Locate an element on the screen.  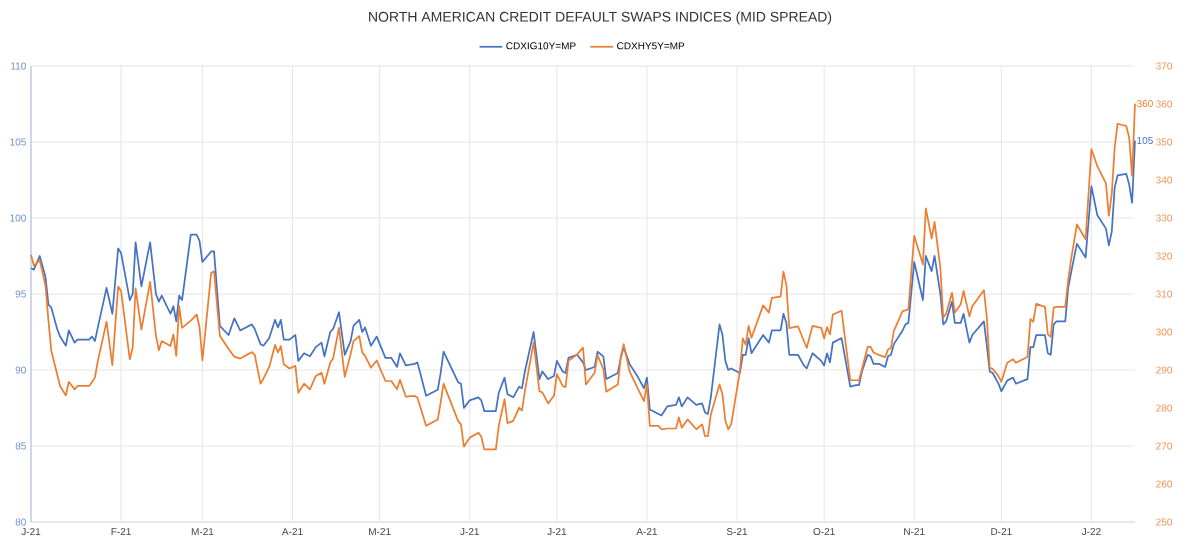
y-tick-label: 100 is located at coordinates (18, 218).